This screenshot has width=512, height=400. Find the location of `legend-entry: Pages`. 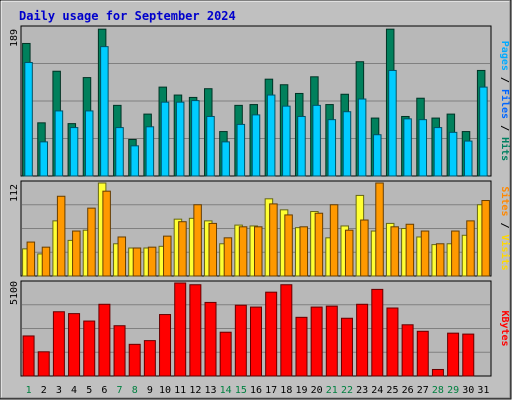

legend-entry: Pages is located at coordinates (504, 56).